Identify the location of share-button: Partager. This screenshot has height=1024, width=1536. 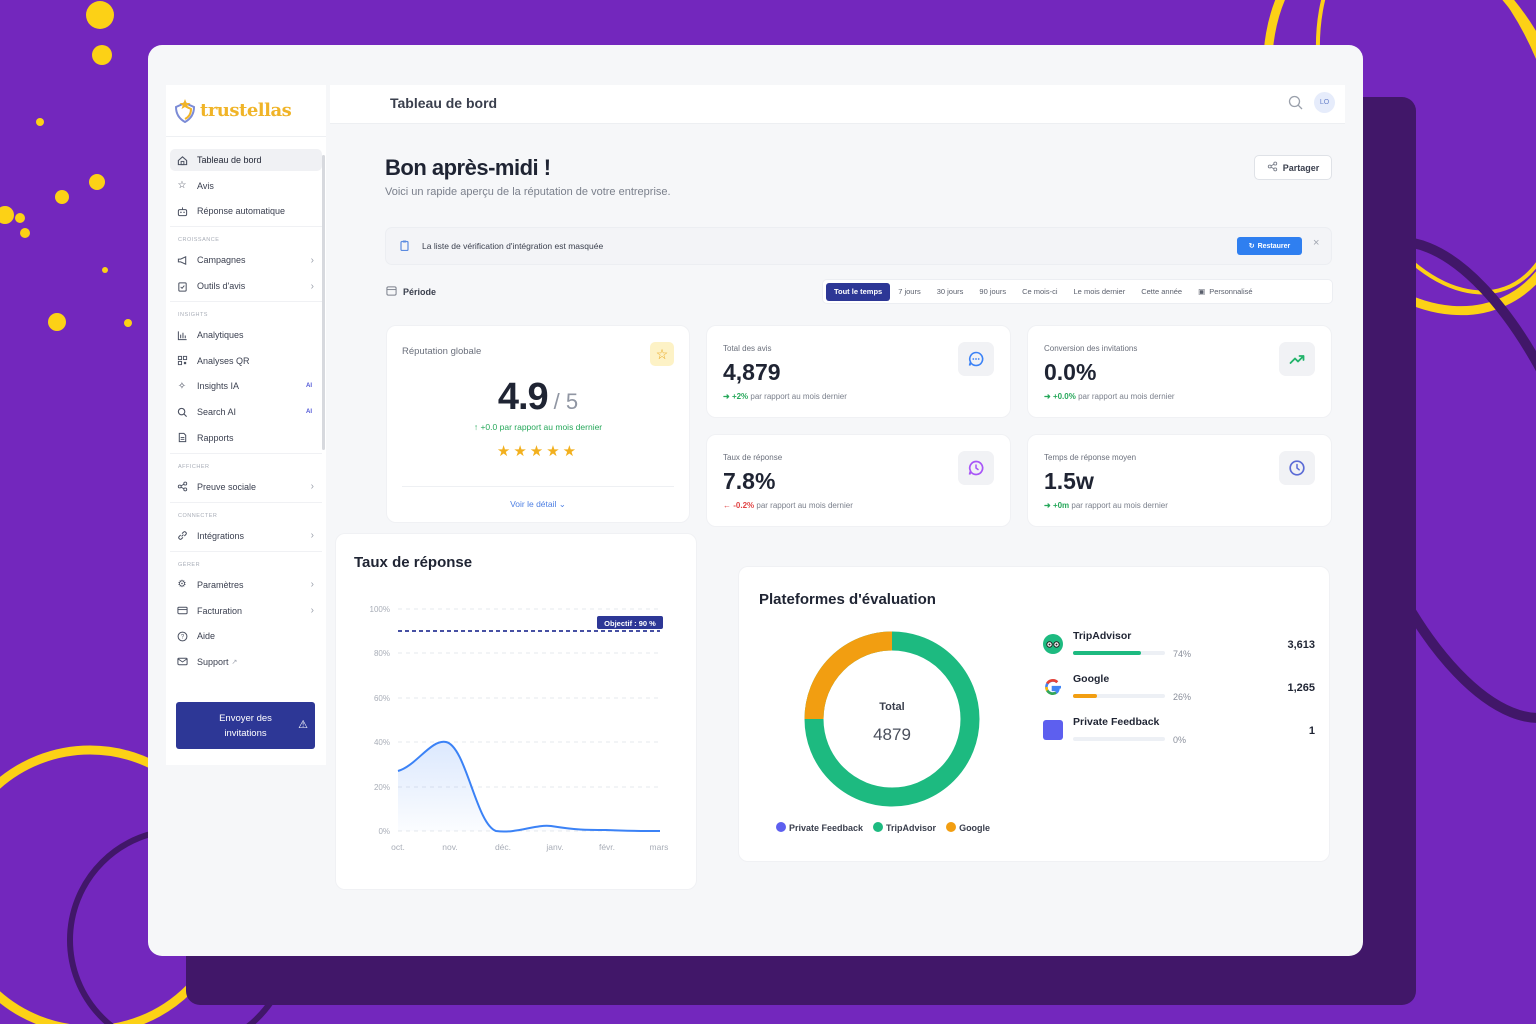
(1293, 167).